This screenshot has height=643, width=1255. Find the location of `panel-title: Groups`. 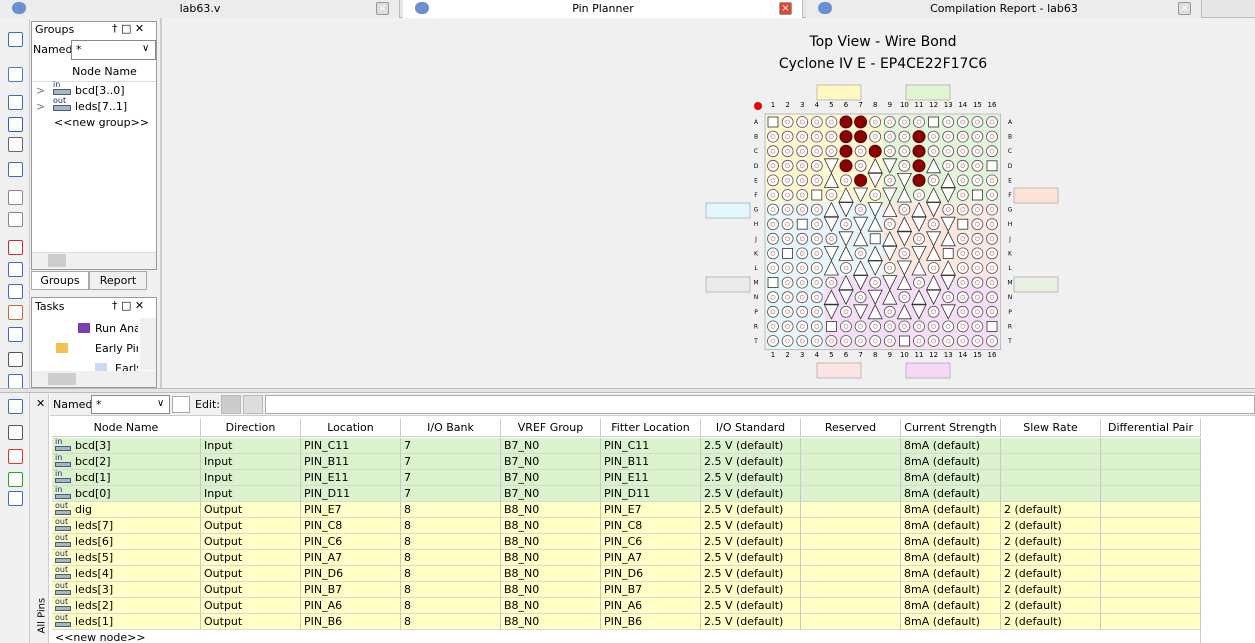

panel-title: Groups is located at coordinates (55, 29).